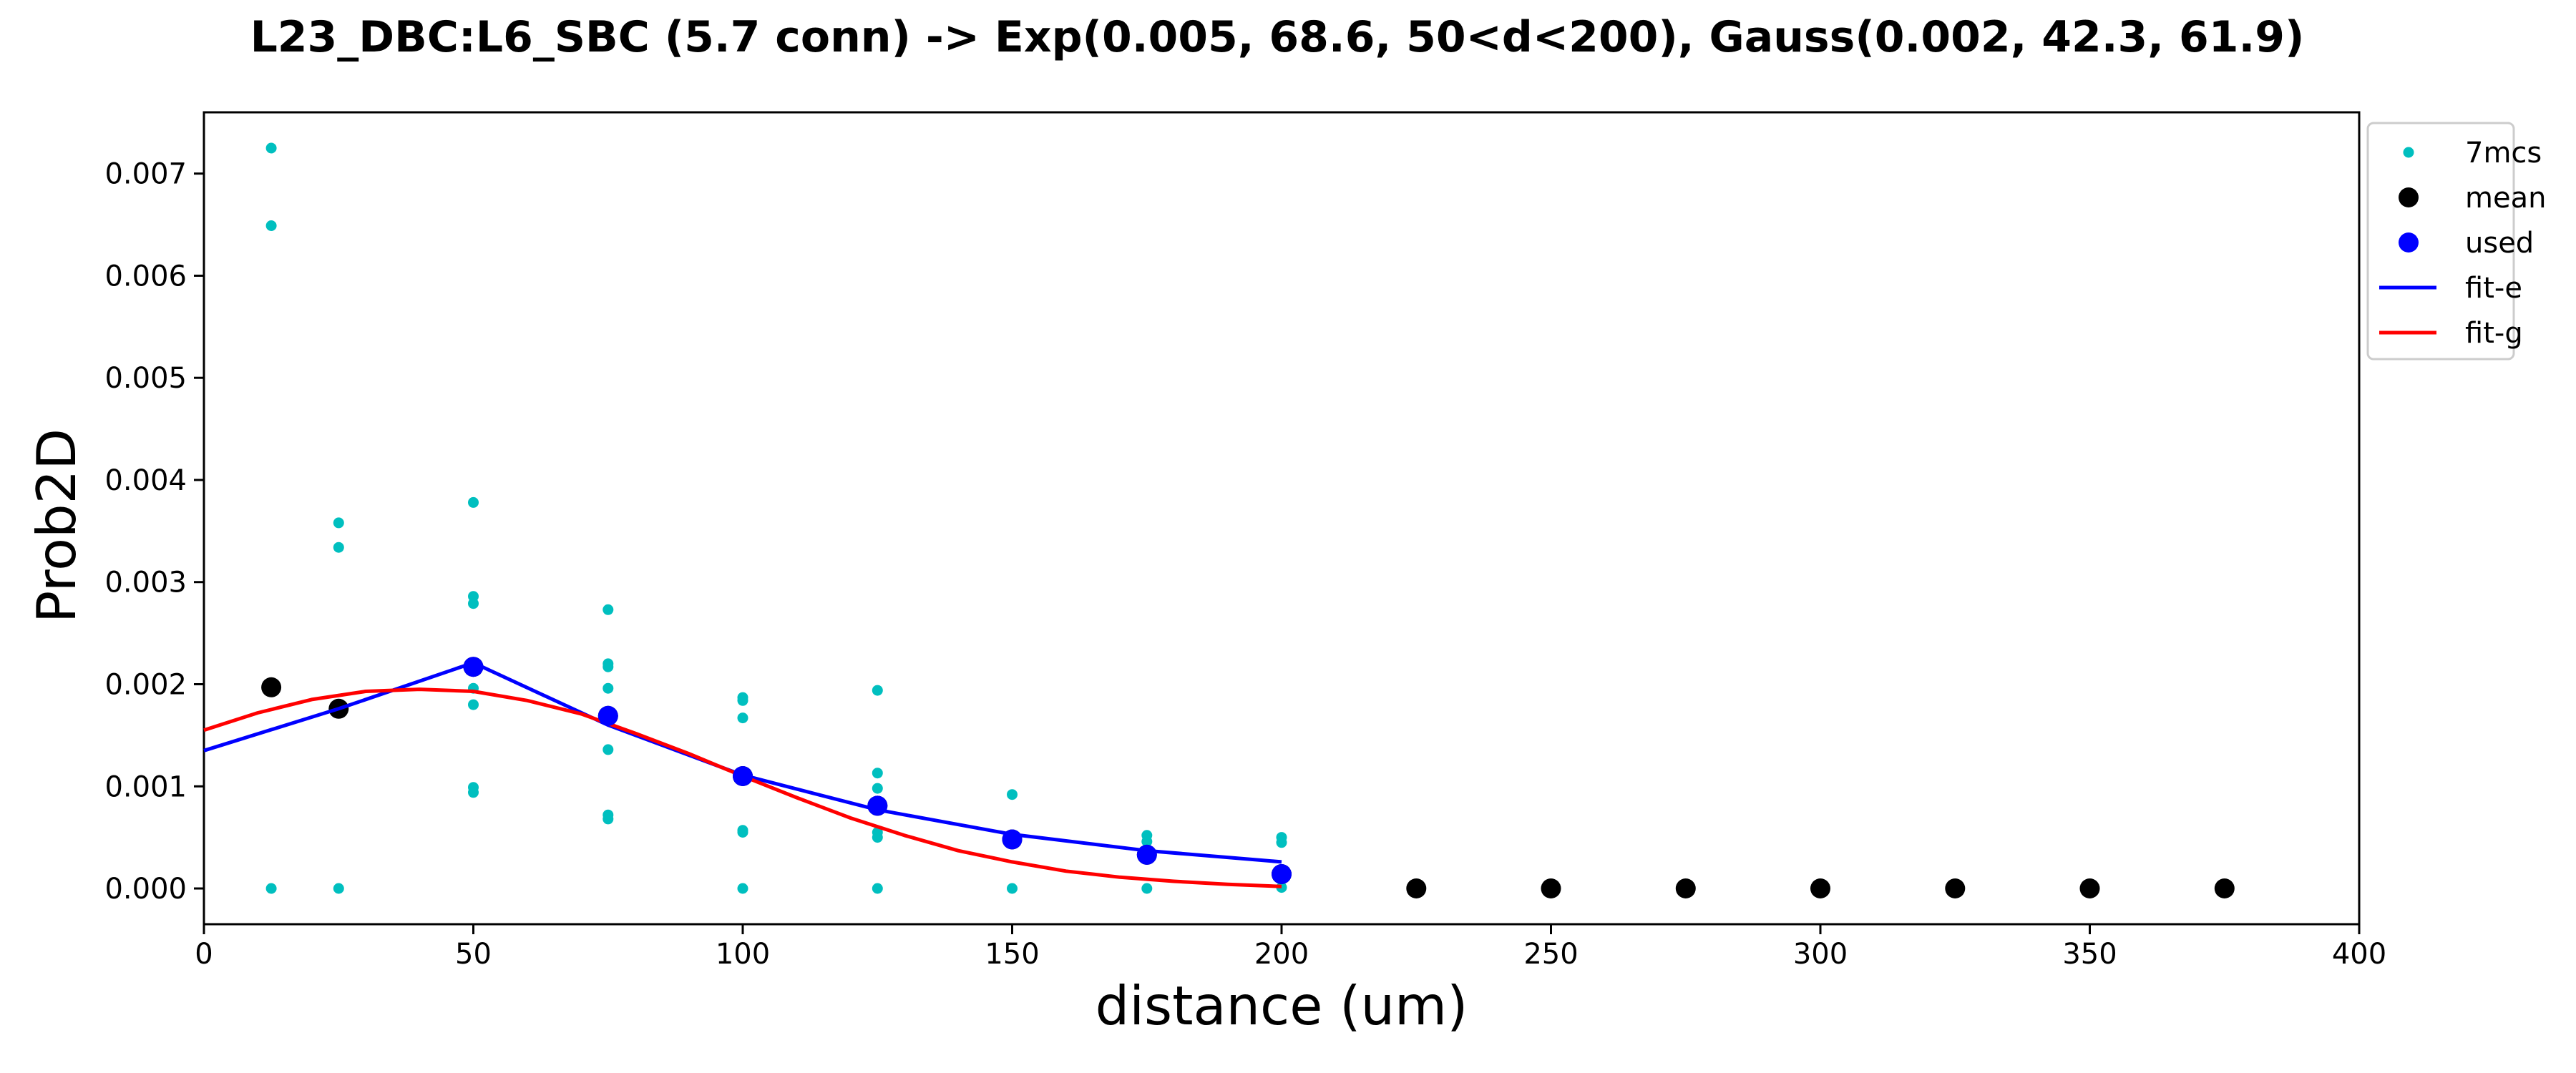 This screenshot has width=2576, height=1073. What do you see at coordinates (2494, 333) in the screenshot?
I see `legend-label: fit-g` at bounding box center [2494, 333].